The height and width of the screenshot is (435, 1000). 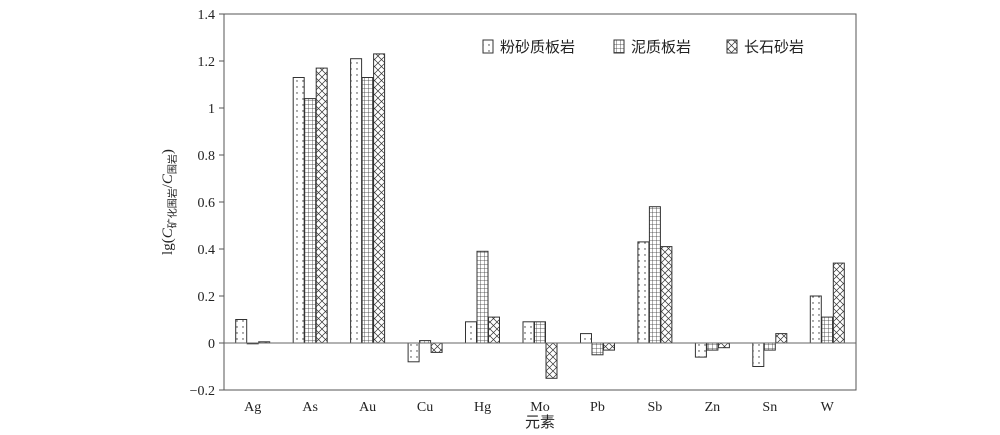 What do you see at coordinates (713, 407) in the screenshot?
I see `x-tick-label-zn: Zn` at bounding box center [713, 407].